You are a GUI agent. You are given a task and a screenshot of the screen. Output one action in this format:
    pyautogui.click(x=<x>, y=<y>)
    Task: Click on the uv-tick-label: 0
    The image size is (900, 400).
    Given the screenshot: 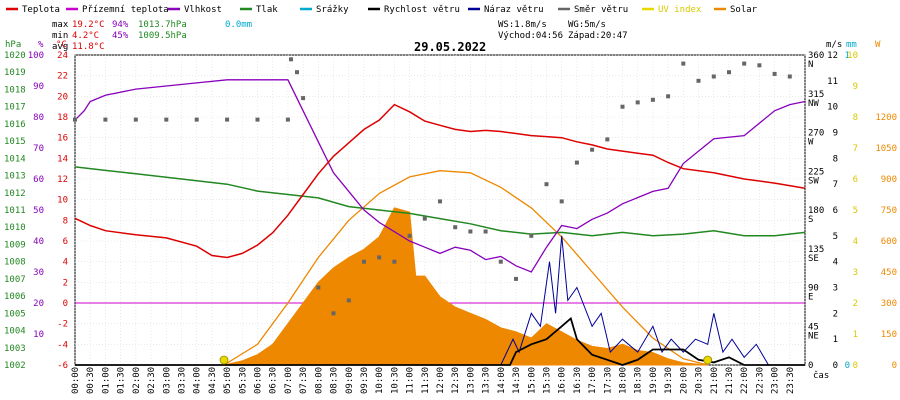 What is the action you would take?
    pyautogui.click(x=855, y=366)
    